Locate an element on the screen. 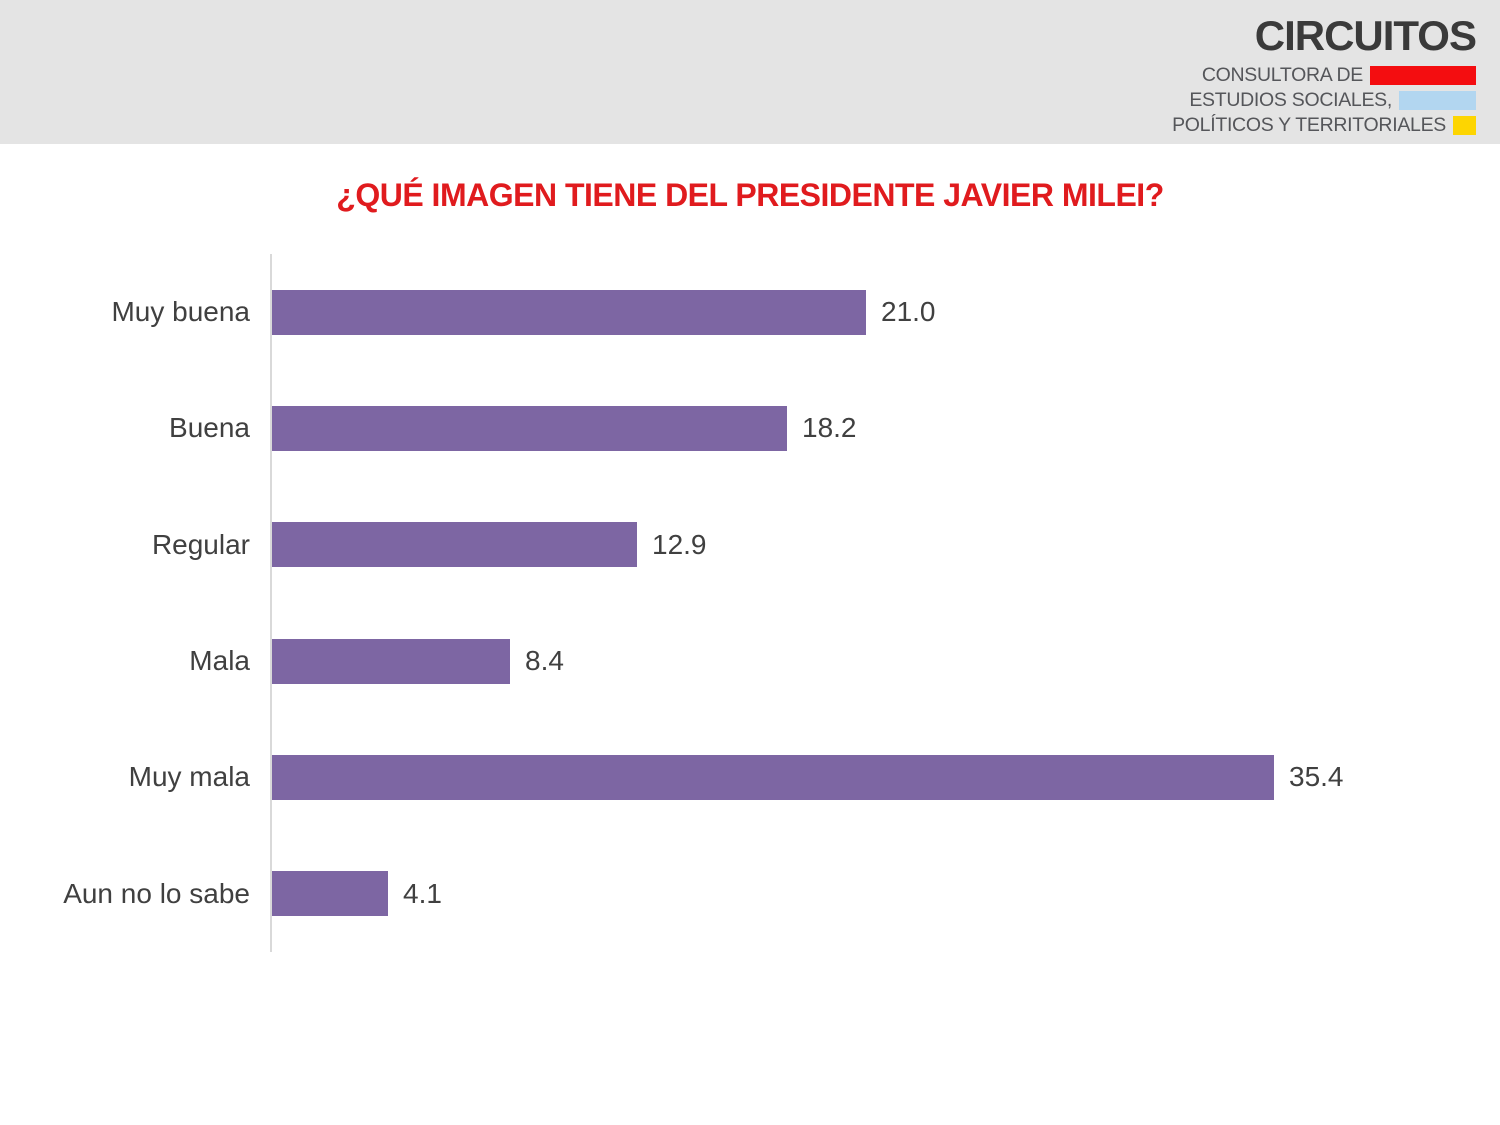 The height and width of the screenshot is (1125, 1500). bar-row: Regular 12.9 is located at coordinates (750, 545).